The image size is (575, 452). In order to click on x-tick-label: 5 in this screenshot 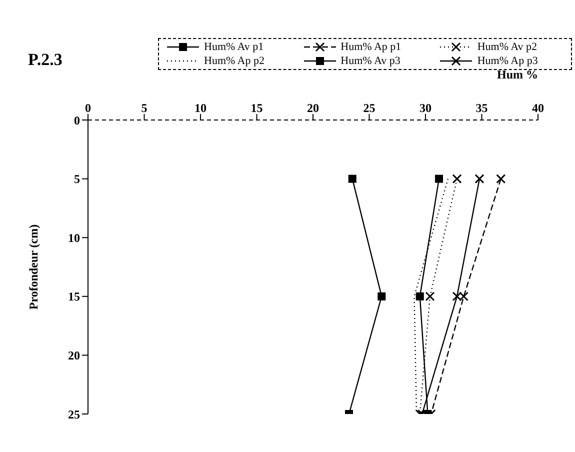, I will do `click(144, 108)`.